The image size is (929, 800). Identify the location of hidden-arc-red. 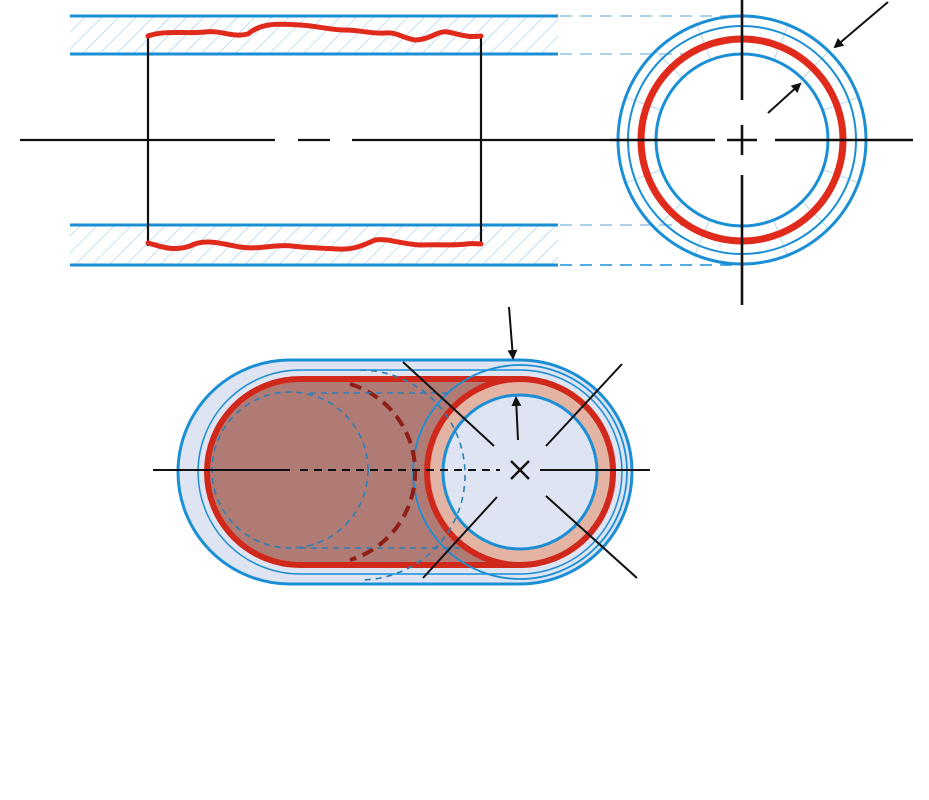
(383, 472).